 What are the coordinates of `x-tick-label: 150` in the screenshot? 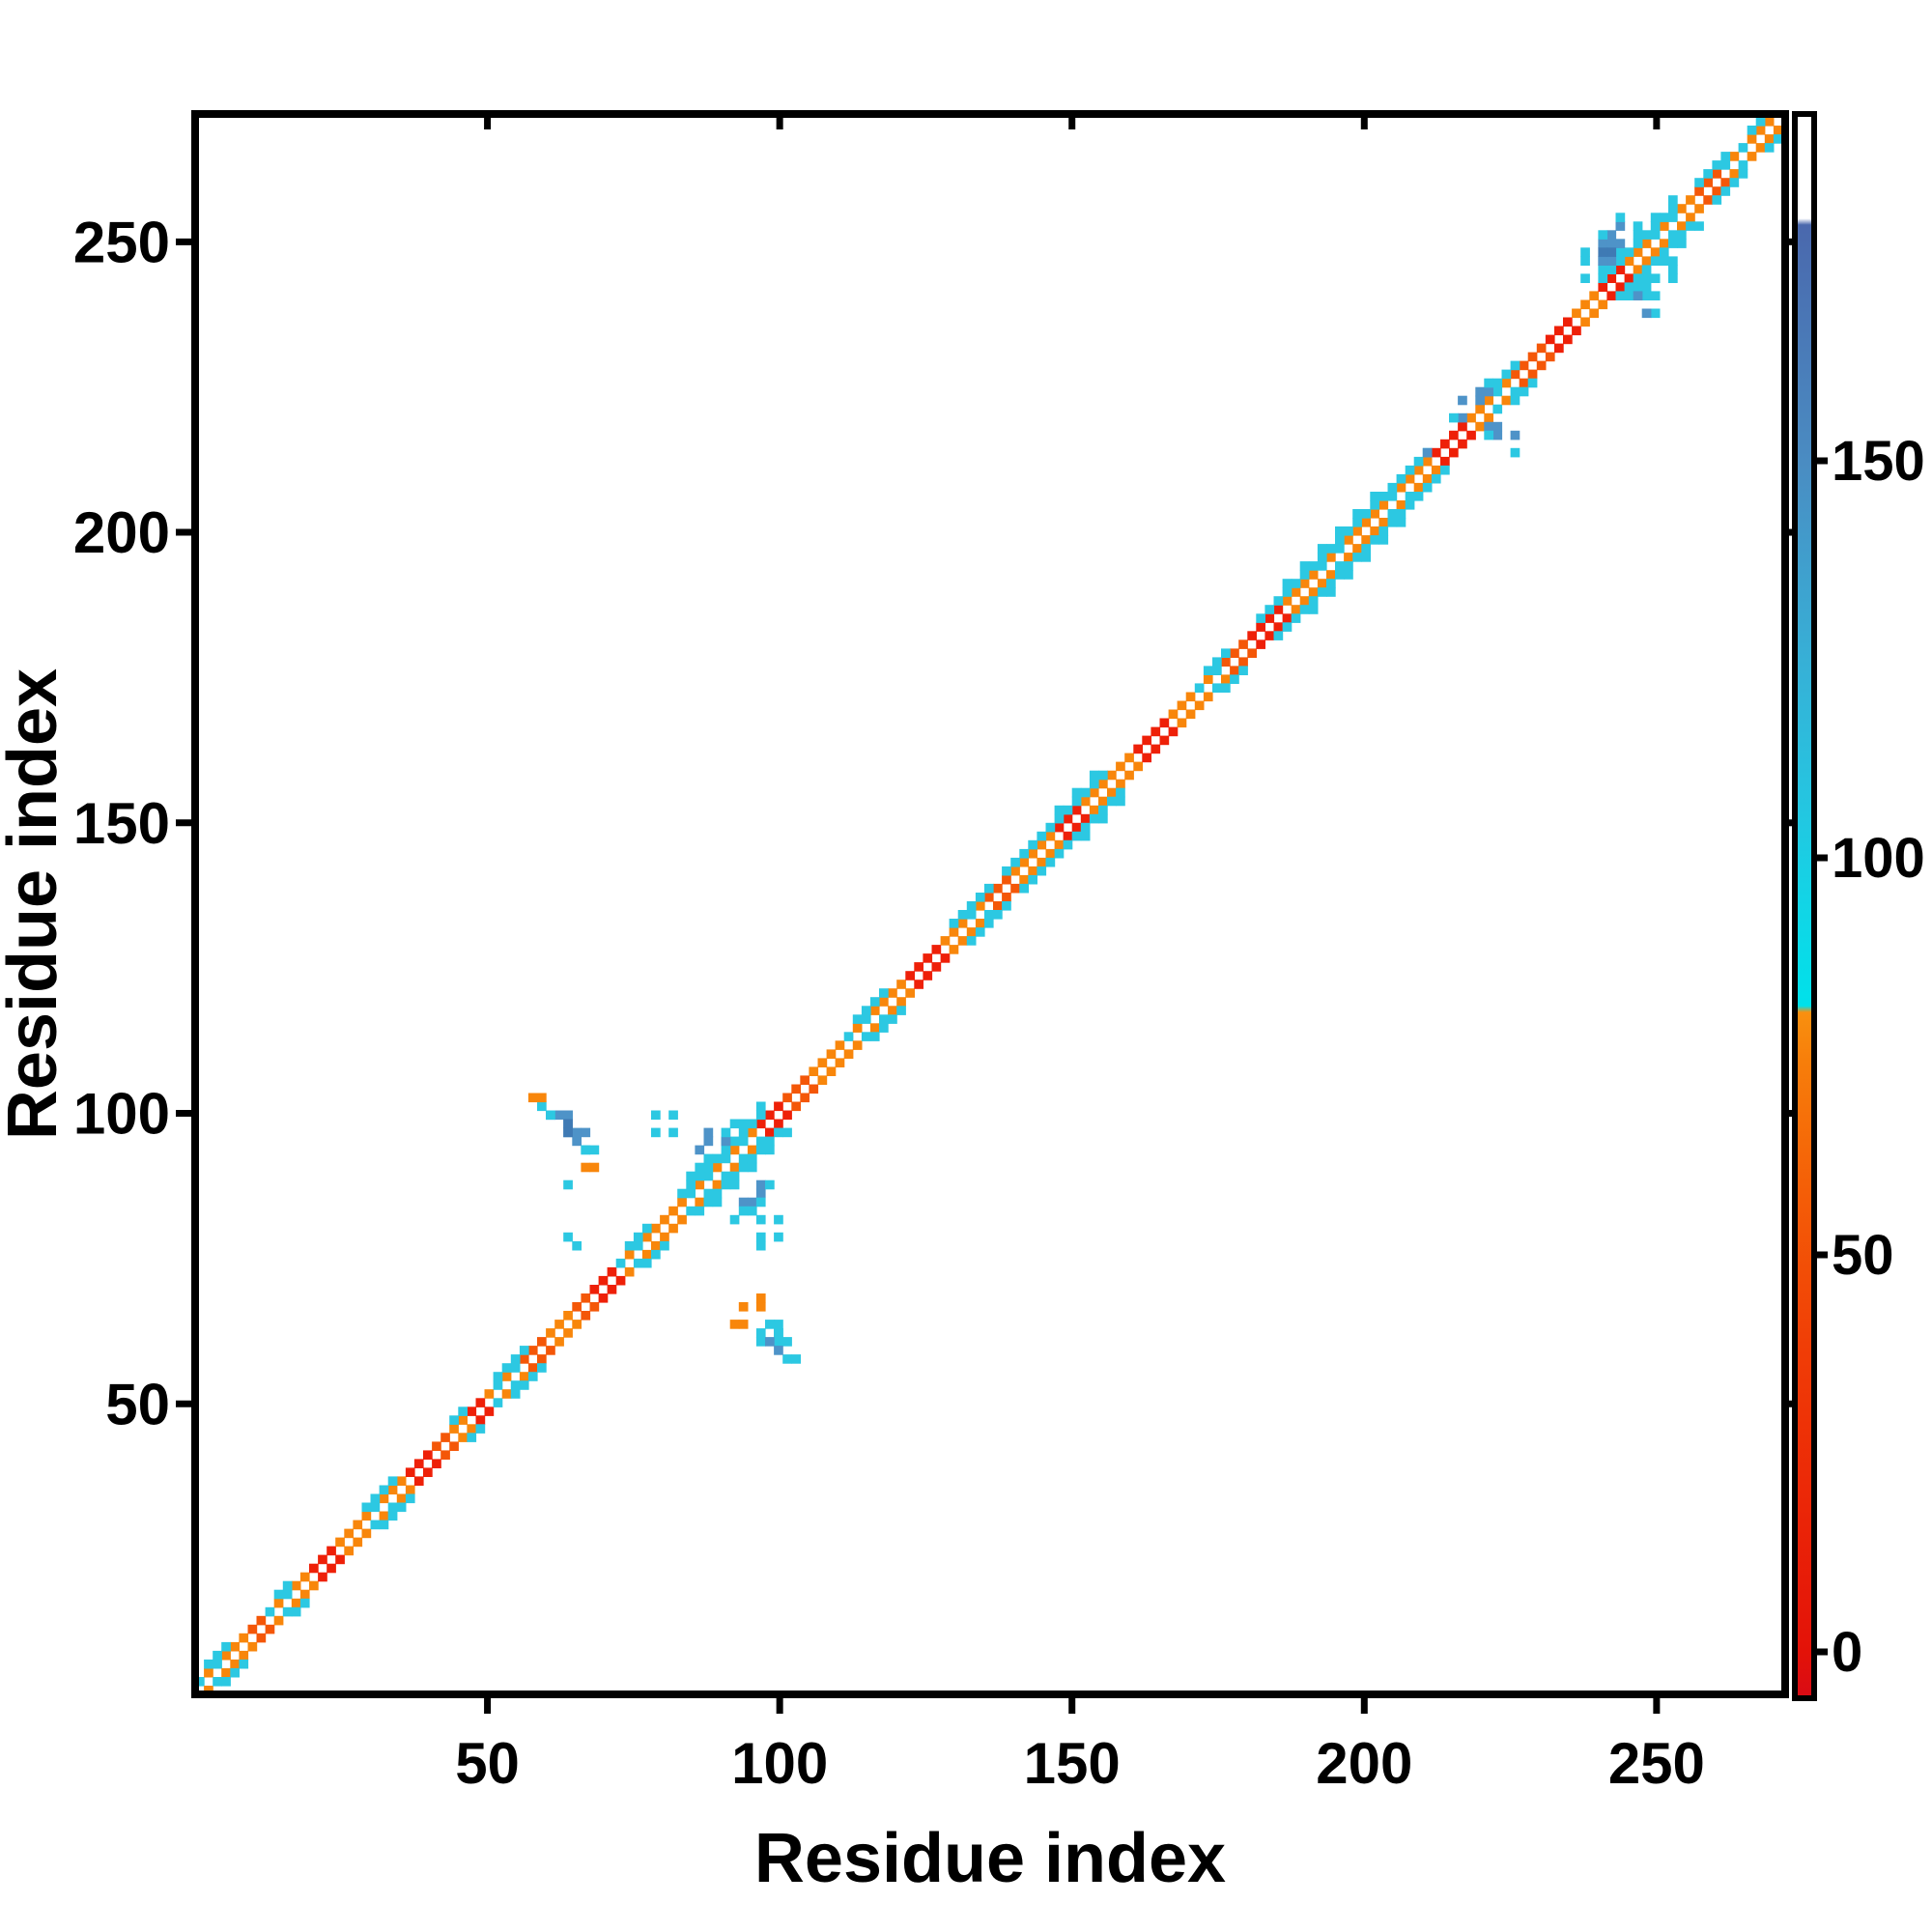 It's located at (1072, 1763).